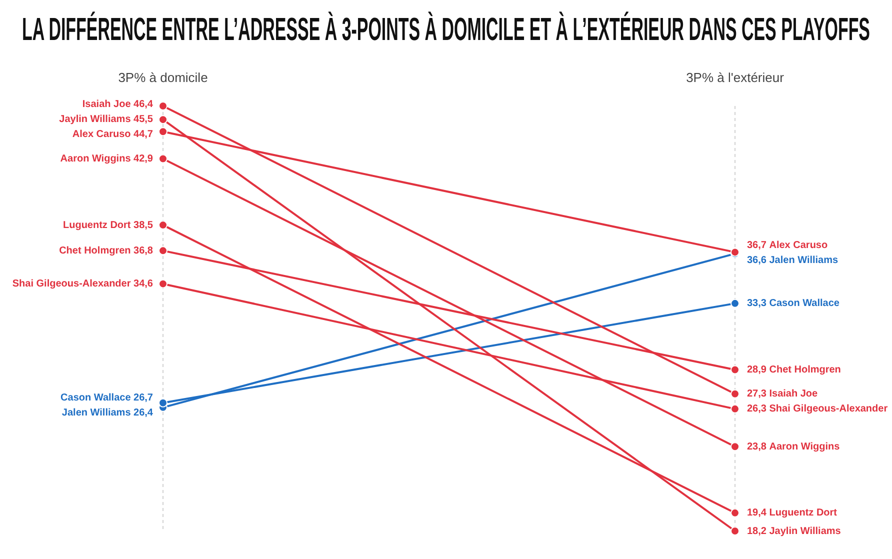 The width and height of the screenshot is (892, 559). I want to click on data-label: 44,7, so click(144, 134).